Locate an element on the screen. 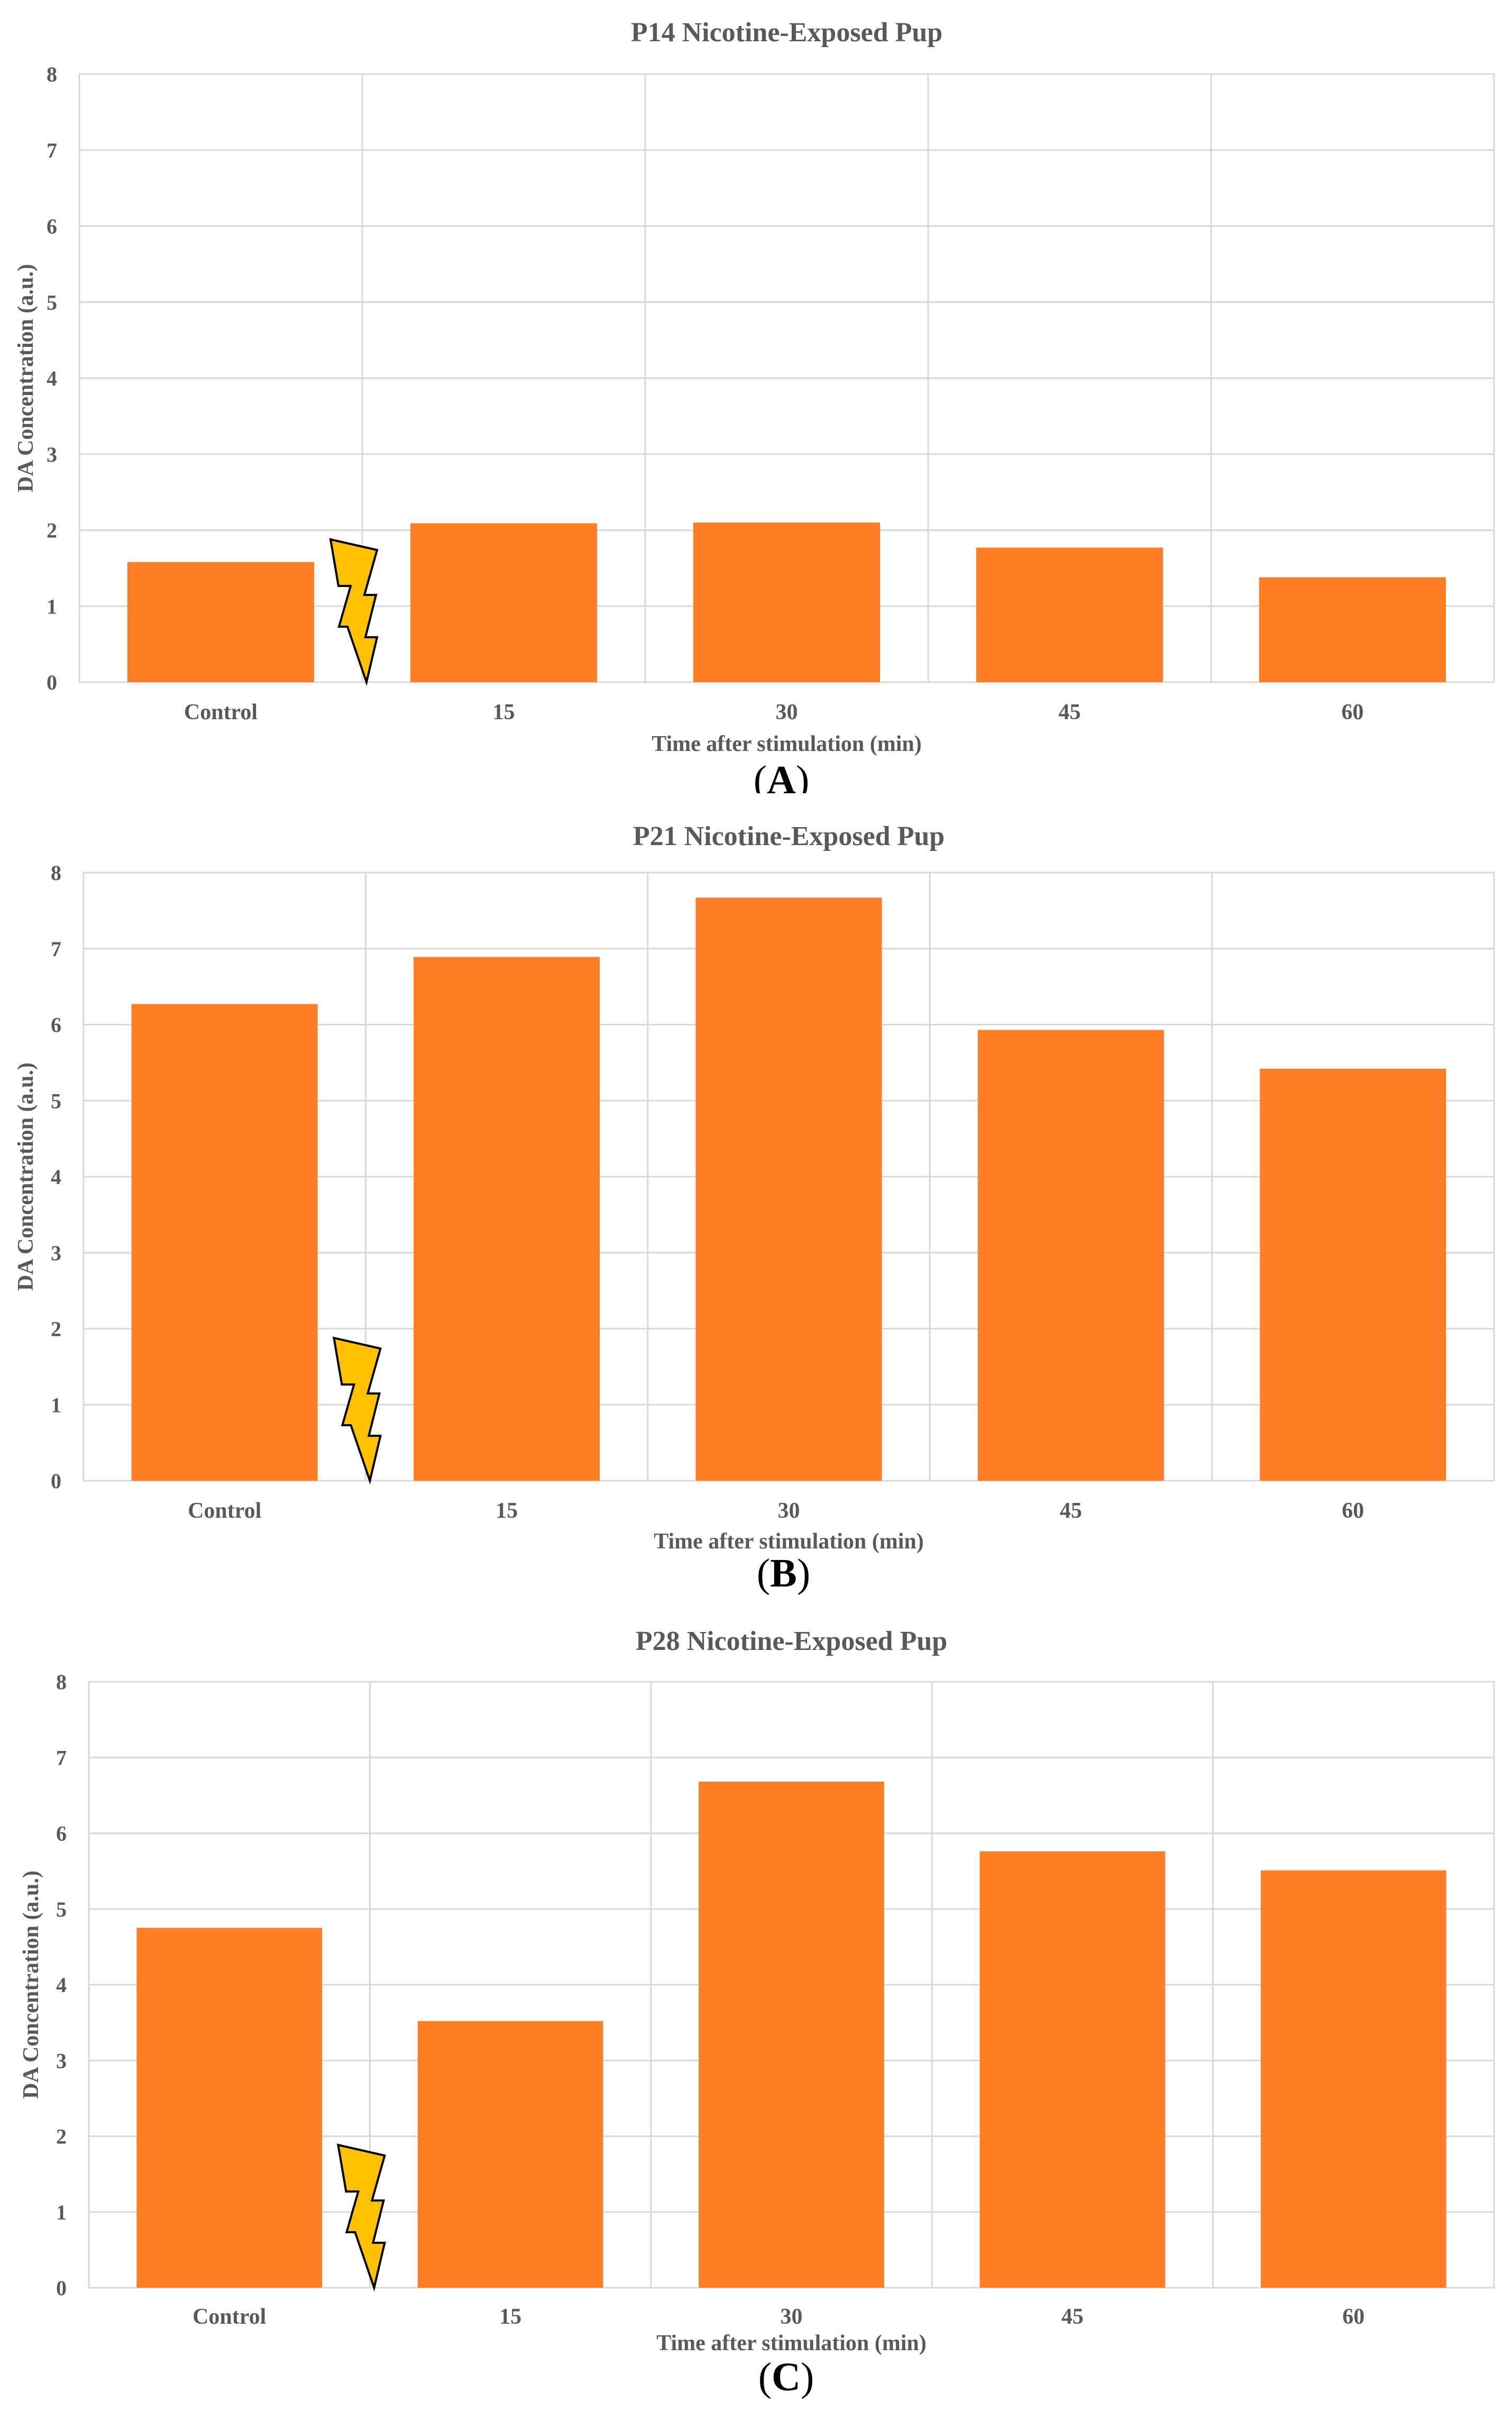  panel-caption-c: (C) is located at coordinates (786, 2377).